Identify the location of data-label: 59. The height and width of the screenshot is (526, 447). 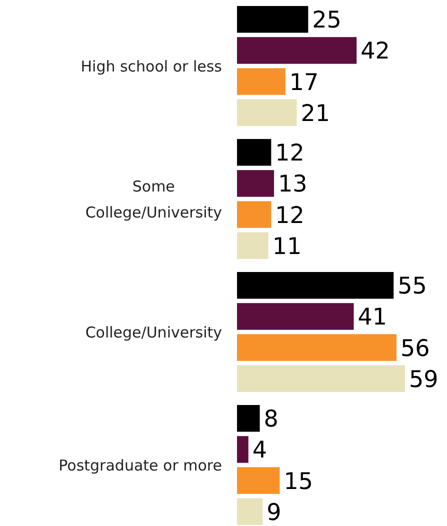
(423, 379).